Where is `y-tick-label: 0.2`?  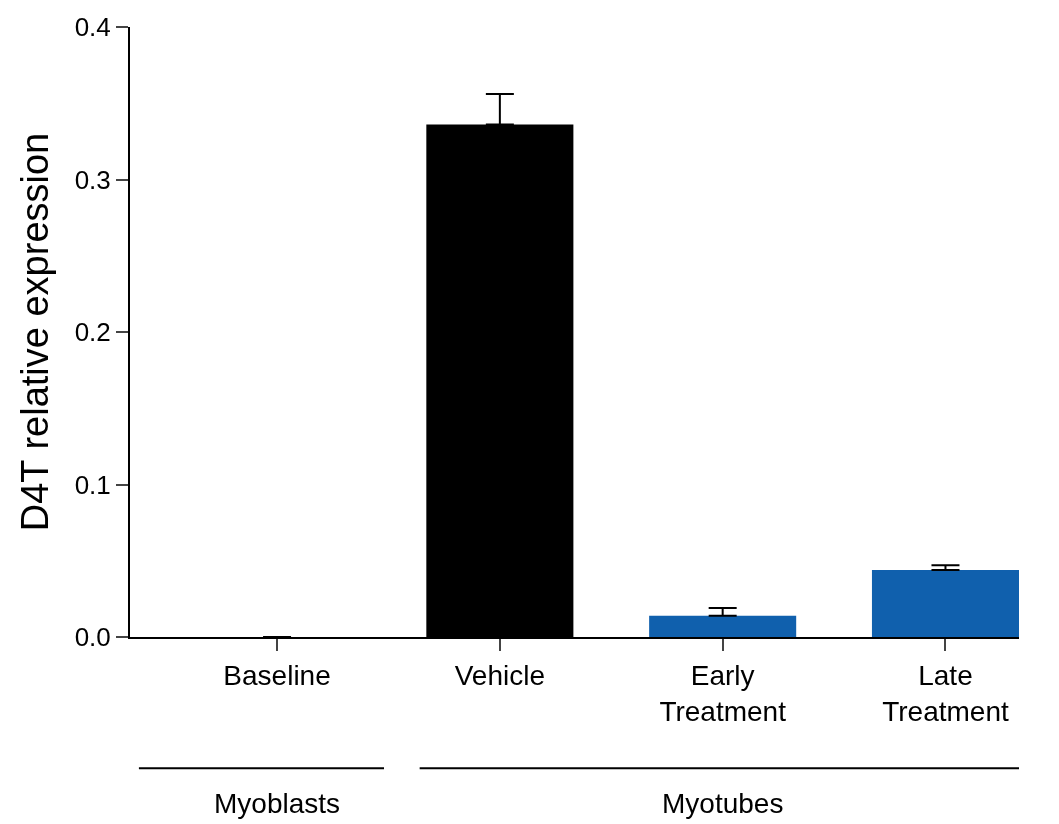
y-tick-label: 0.2 is located at coordinates (92, 332).